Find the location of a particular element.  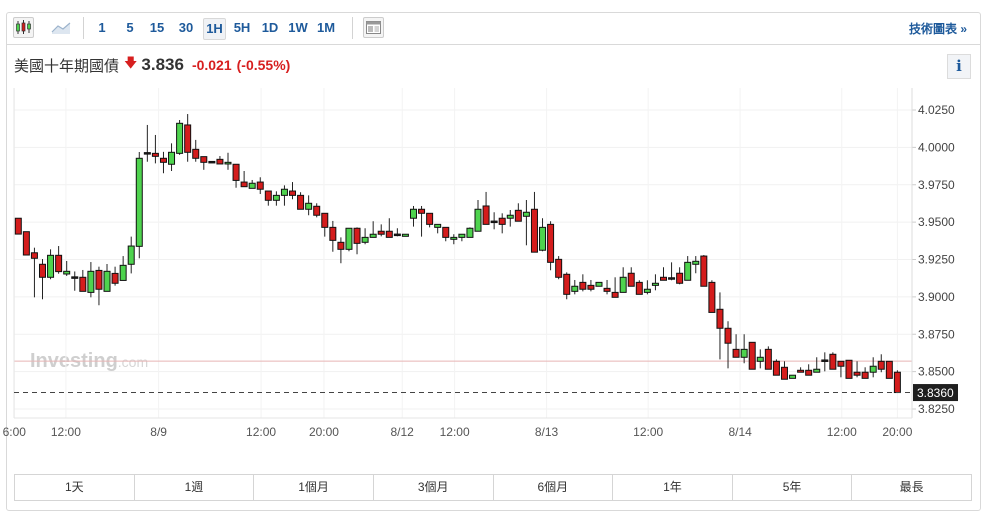

area-chart-icon is located at coordinates (61, 27).